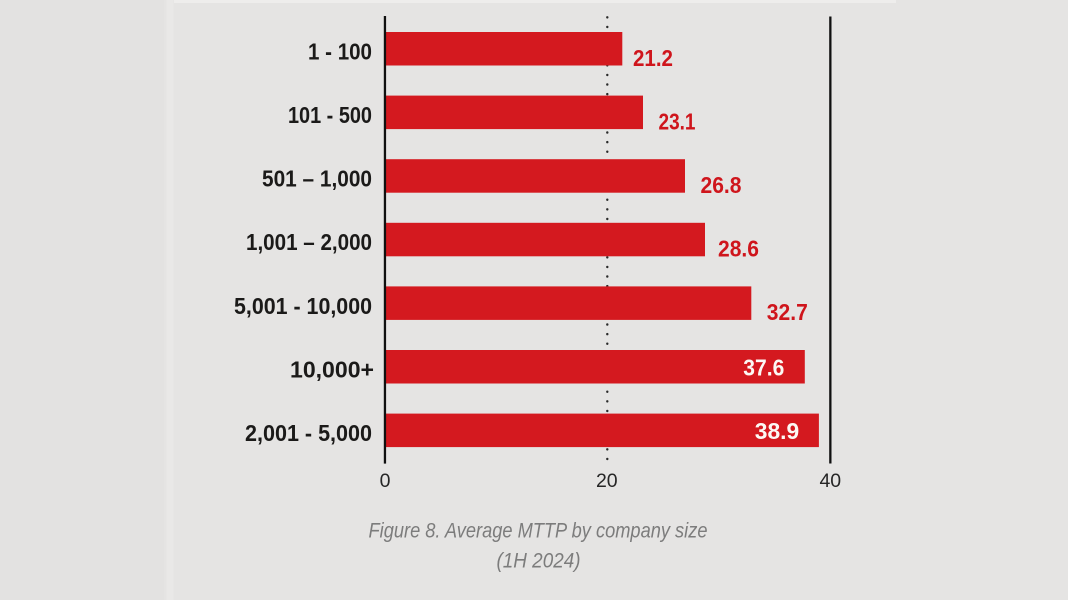  Describe the element at coordinates (763, 367) in the screenshot. I see `svg-text: 37.6` at that location.